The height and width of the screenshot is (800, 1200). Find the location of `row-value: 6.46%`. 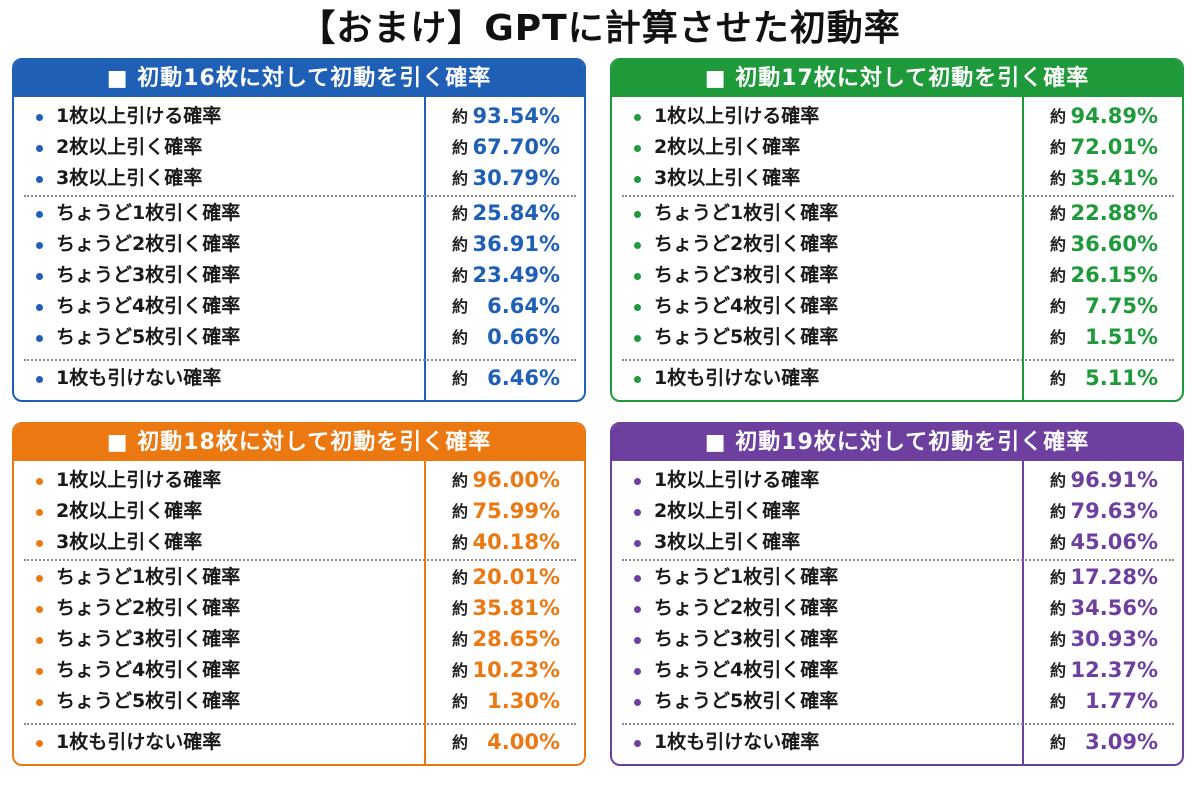

row-value: 6.46% is located at coordinates (523, 378).